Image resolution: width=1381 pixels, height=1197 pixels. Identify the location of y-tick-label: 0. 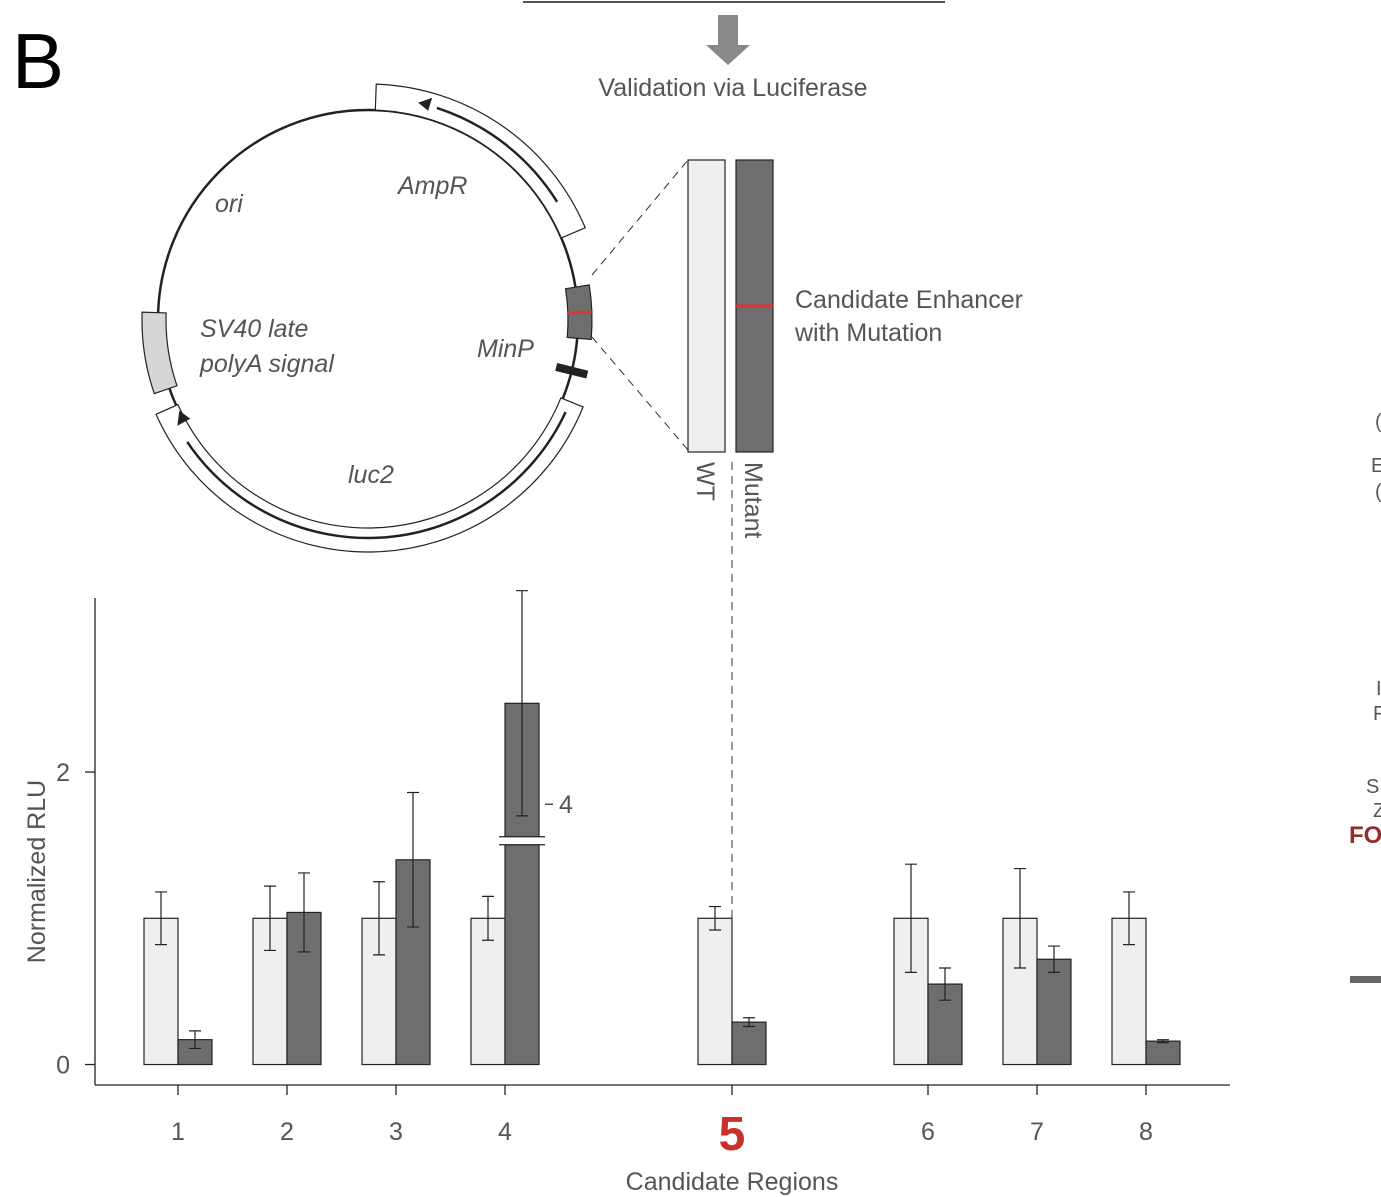
(63, 1066).